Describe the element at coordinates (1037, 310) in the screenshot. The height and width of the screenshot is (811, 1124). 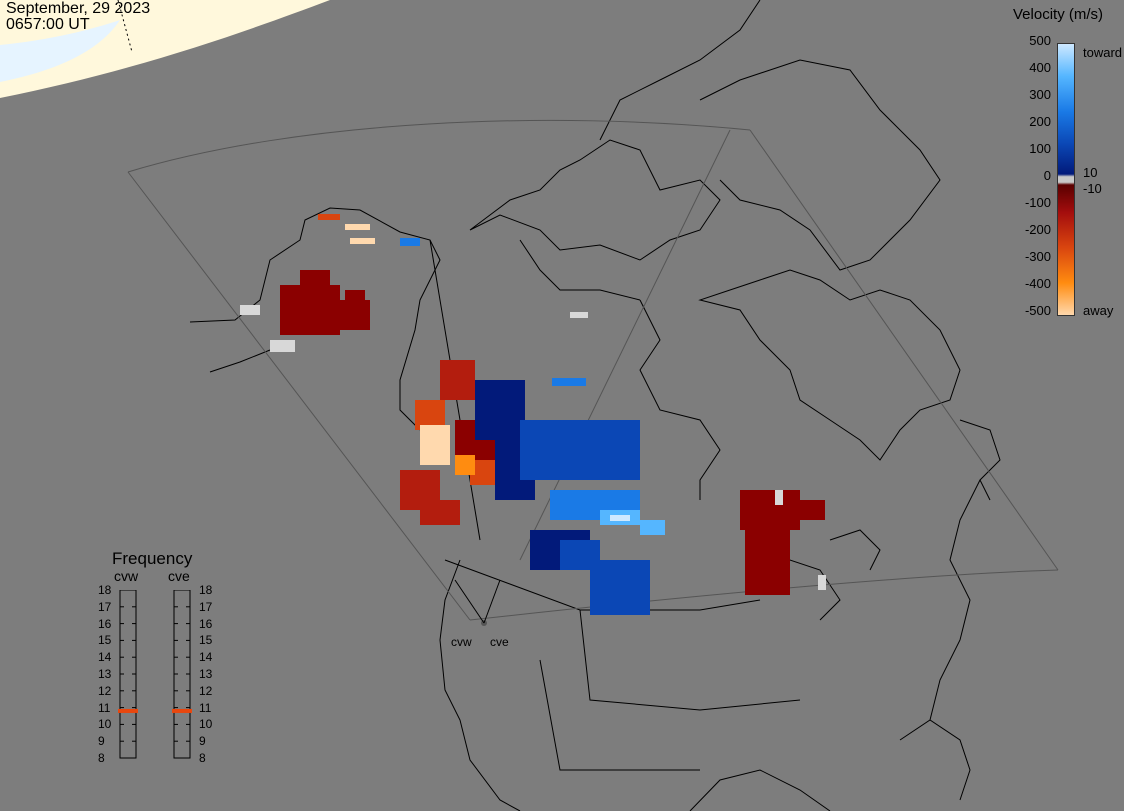
I see `colorbar-tick: -500` at that location.